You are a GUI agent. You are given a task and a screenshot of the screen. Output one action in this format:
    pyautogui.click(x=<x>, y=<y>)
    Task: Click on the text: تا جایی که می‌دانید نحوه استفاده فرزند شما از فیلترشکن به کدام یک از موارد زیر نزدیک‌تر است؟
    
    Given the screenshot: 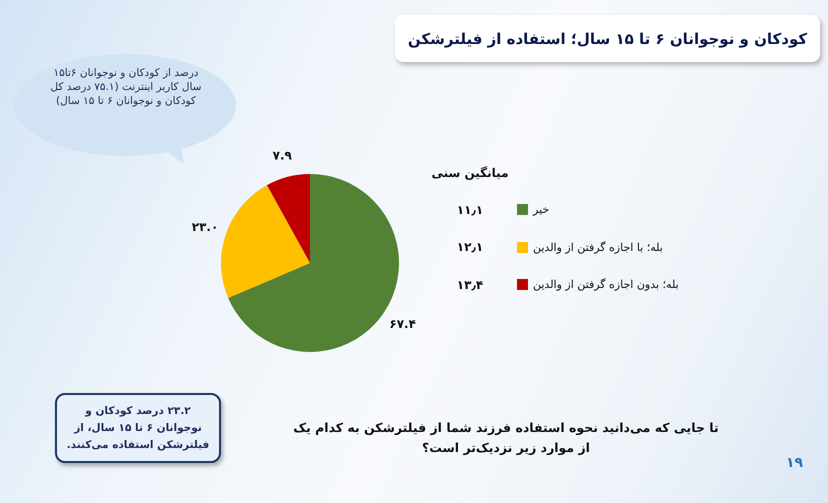 What is the action you would take?
    pyautogui.click(x=506, y=438)
    